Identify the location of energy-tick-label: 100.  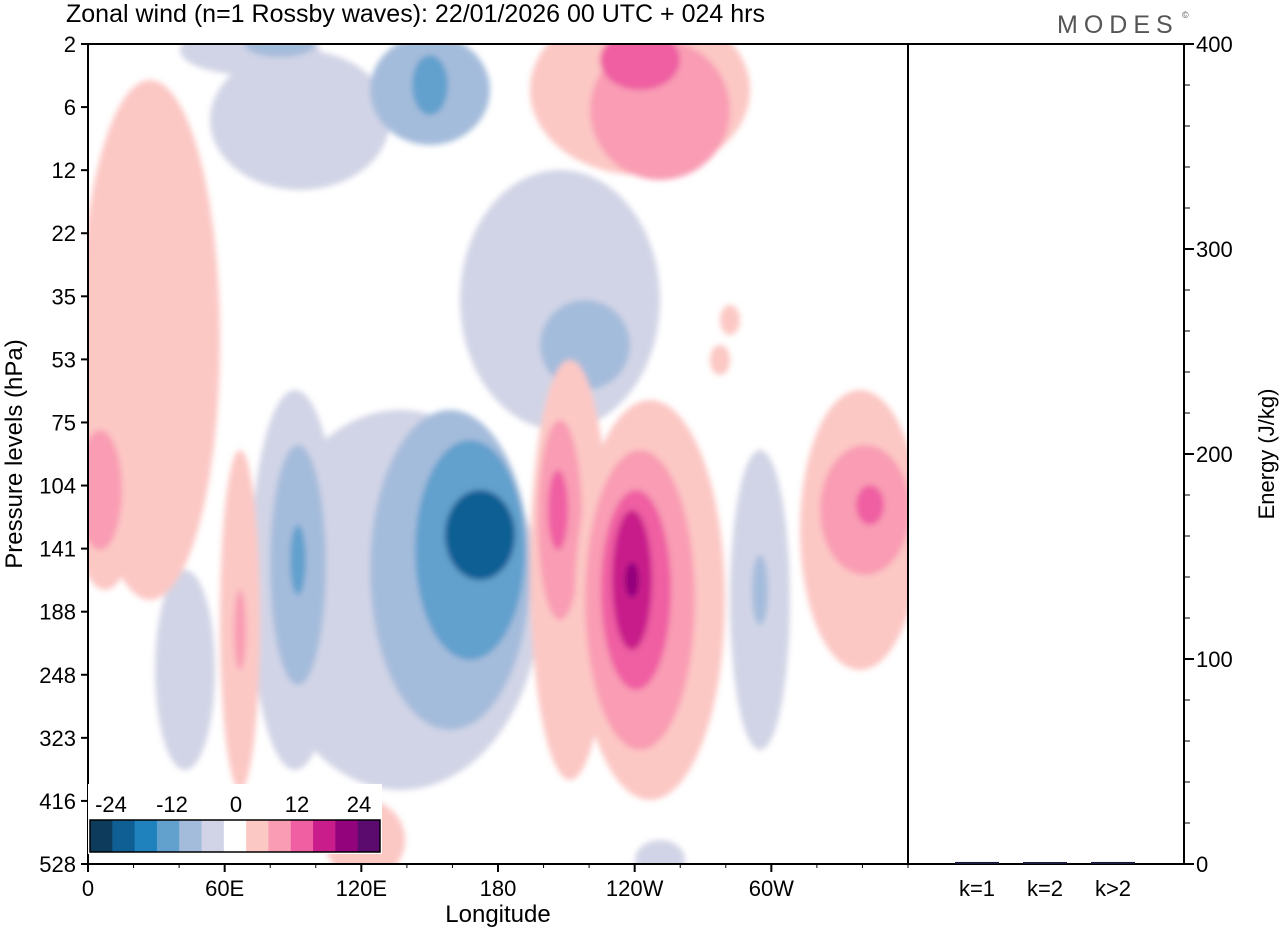
(1214, 659).